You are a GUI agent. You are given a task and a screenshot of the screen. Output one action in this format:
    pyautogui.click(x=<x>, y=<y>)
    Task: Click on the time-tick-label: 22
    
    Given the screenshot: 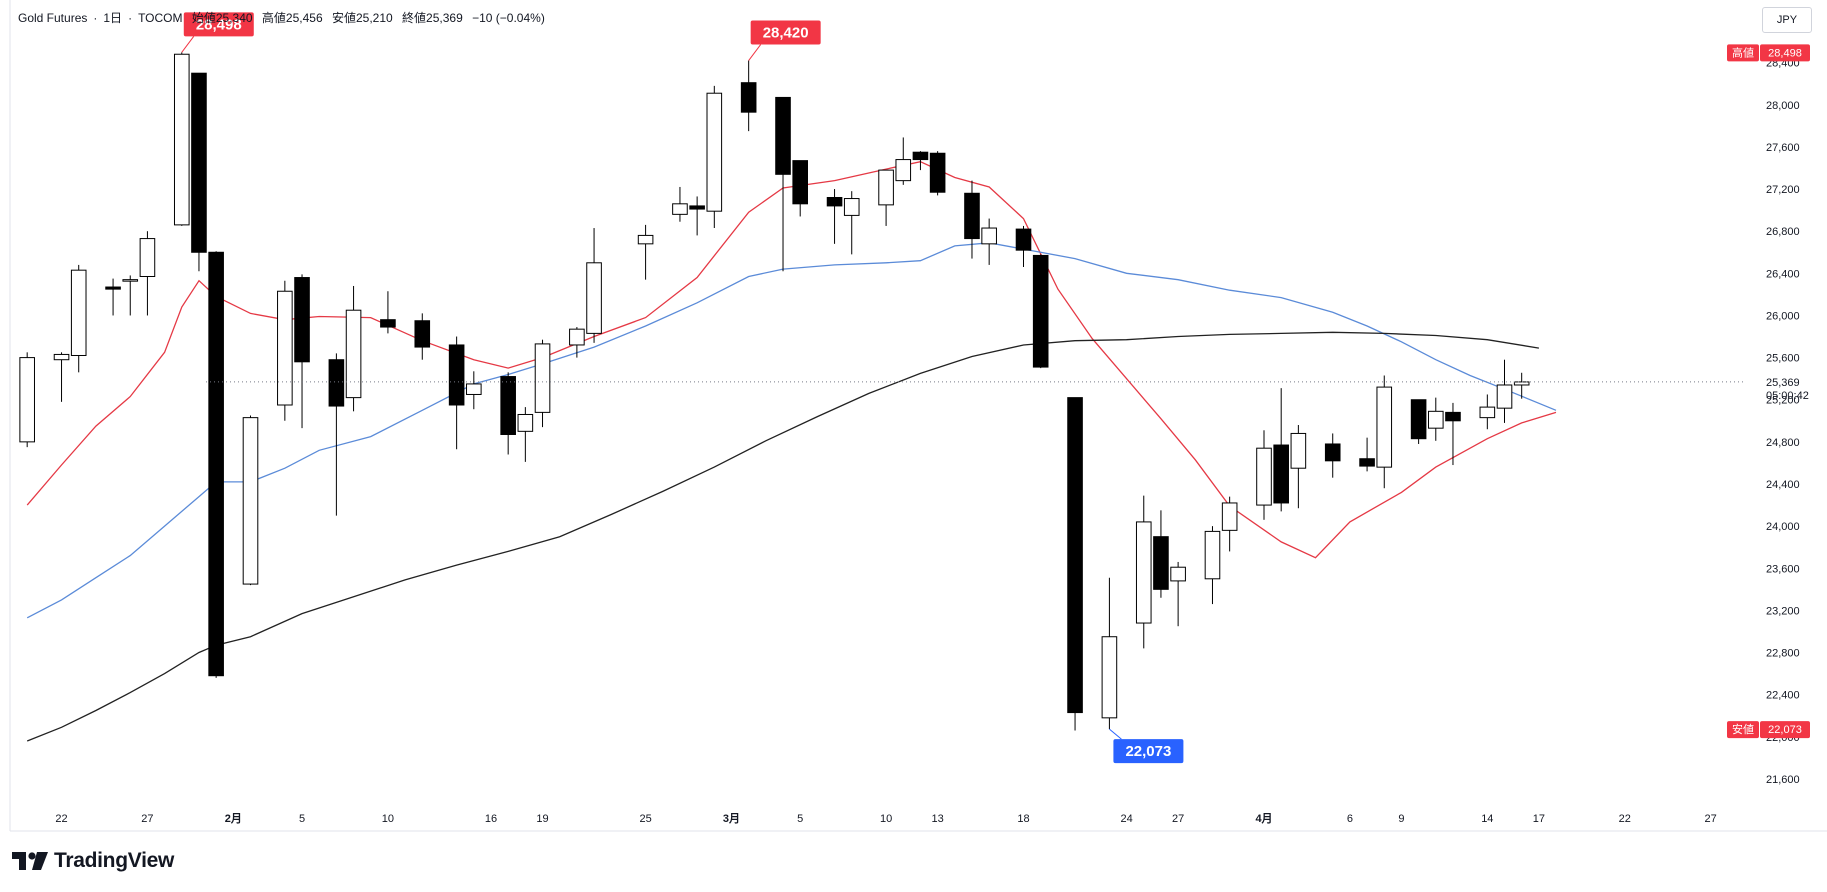 What is the action you would take?
    pyautogui.click(x=1625, y=819)
    